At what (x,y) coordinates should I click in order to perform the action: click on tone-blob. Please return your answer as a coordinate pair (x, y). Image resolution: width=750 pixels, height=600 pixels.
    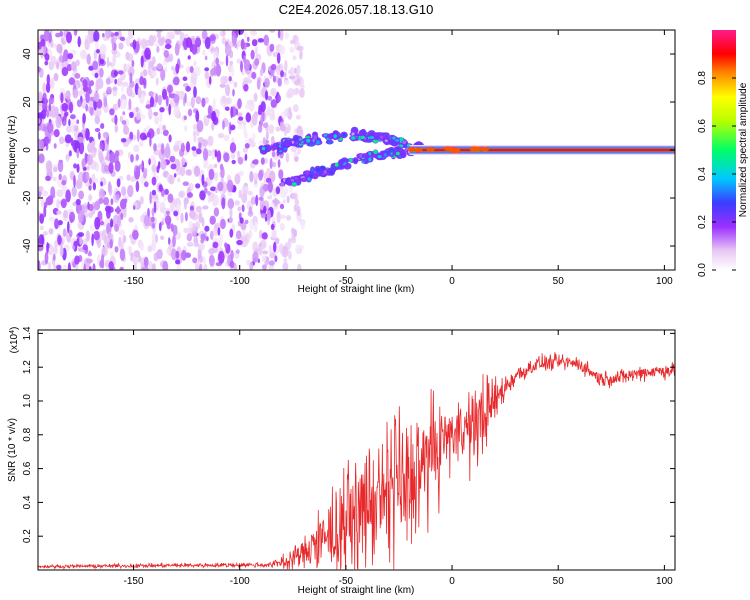
    Looking at the image, I should click on (430, 150).